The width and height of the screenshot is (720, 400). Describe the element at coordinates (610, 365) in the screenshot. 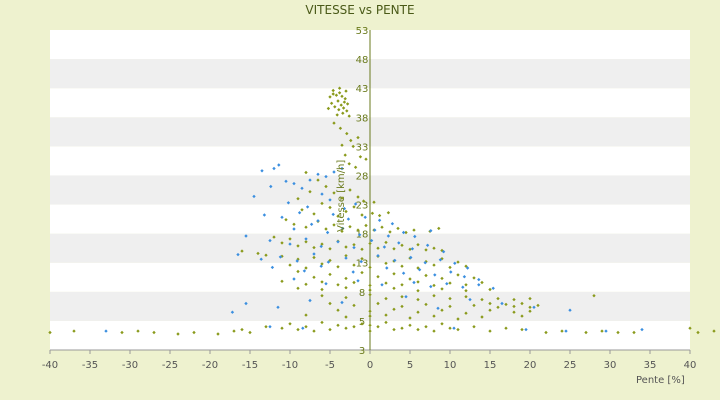

I see `x-tick-label: 30` at that location.